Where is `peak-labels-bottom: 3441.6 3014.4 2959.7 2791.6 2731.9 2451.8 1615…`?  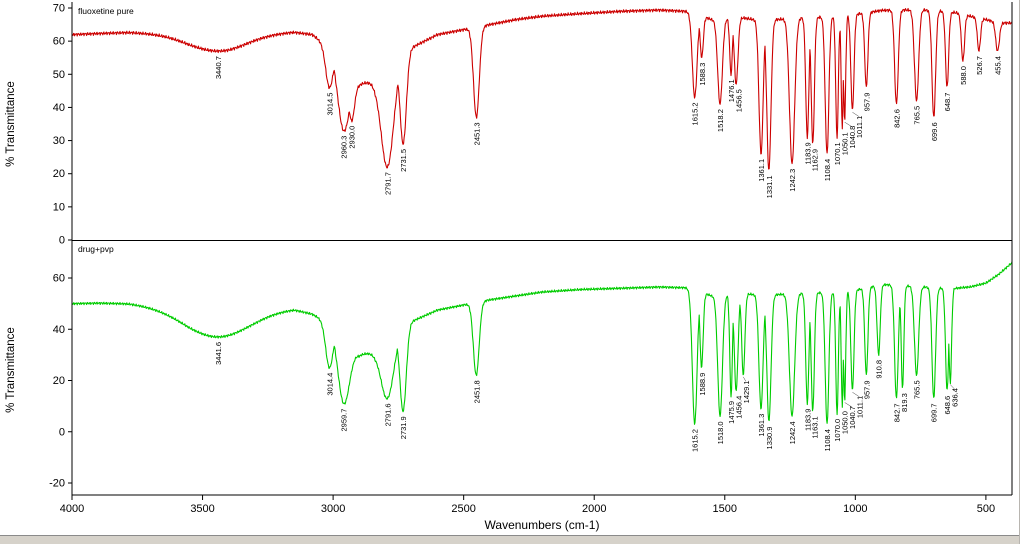
peak-labels-bottom: 3441.6 3014.4 2959.7 2791.6 2731.9 2451.8 1615… is located at coordinates (587, 397).